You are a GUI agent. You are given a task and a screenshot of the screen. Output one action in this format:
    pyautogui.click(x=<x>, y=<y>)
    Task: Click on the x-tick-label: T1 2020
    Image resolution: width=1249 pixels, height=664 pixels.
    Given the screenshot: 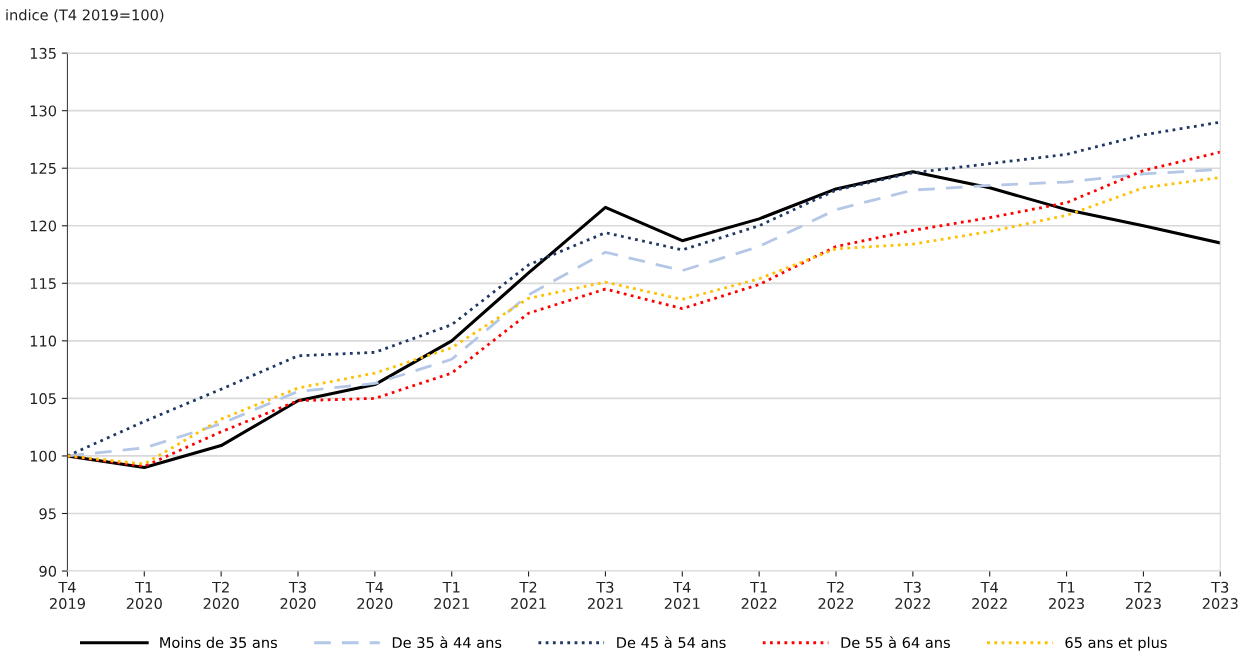 What is the action you would take?
    pyautogui.click(x=144, y=595)
    